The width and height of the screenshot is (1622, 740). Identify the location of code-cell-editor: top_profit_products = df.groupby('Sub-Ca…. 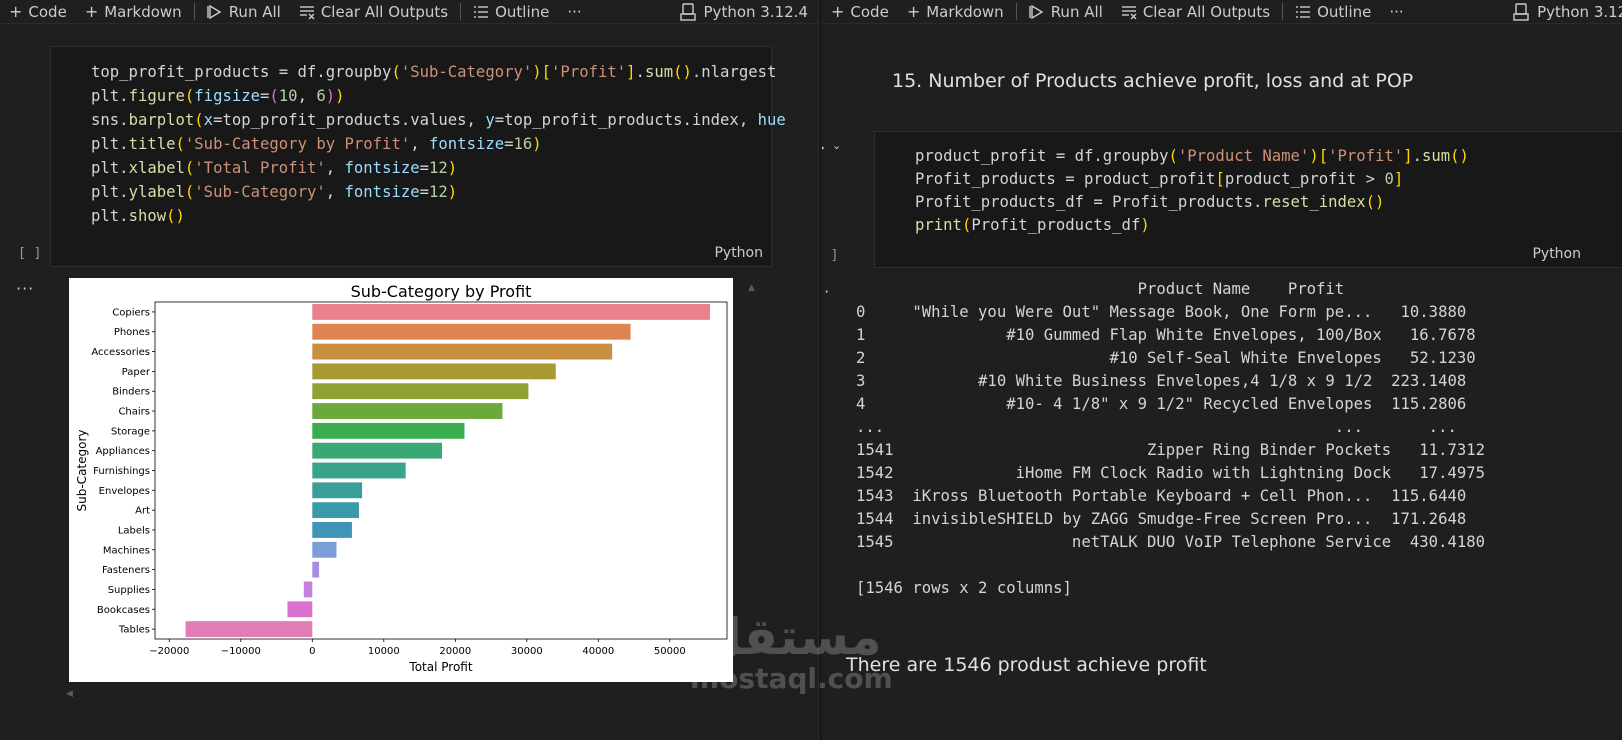
(418, 156).